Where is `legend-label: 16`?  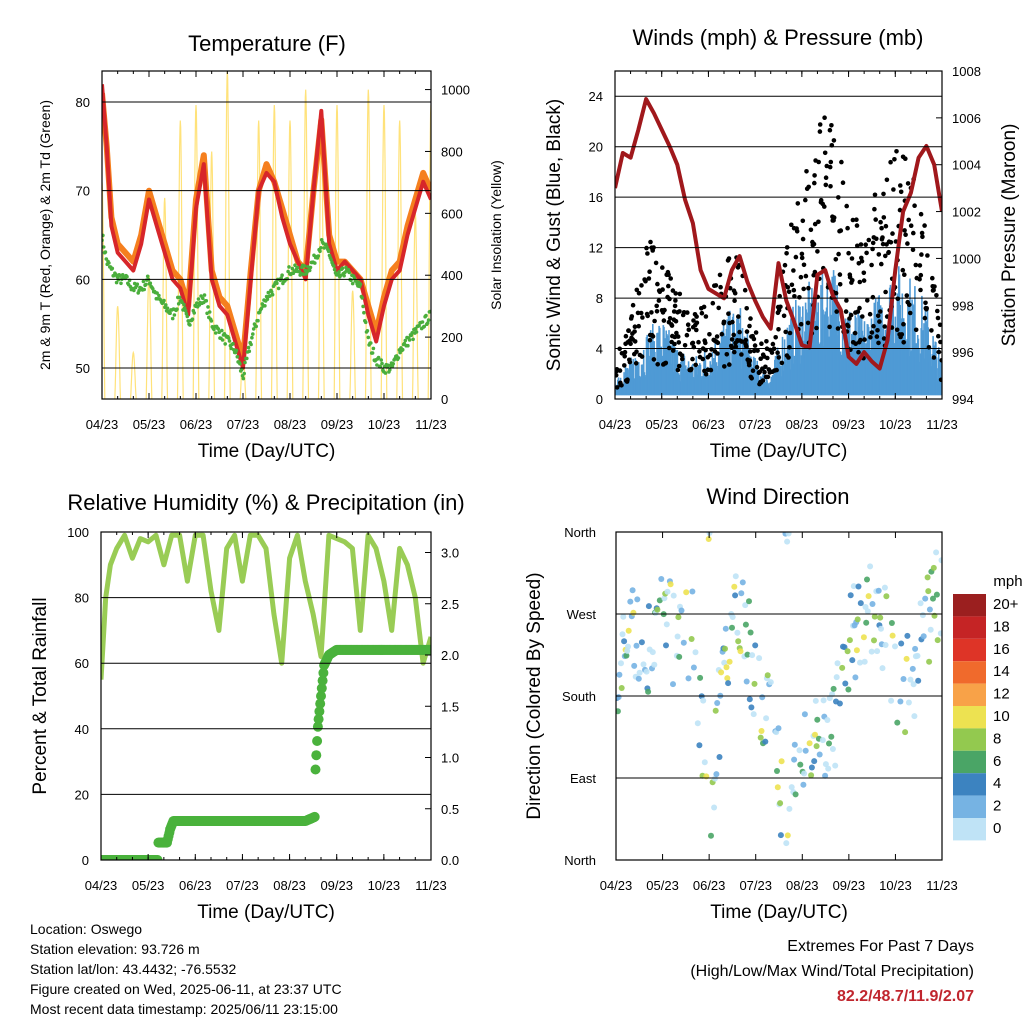 legend-label: 16 is located at coordinates (1001, 649).